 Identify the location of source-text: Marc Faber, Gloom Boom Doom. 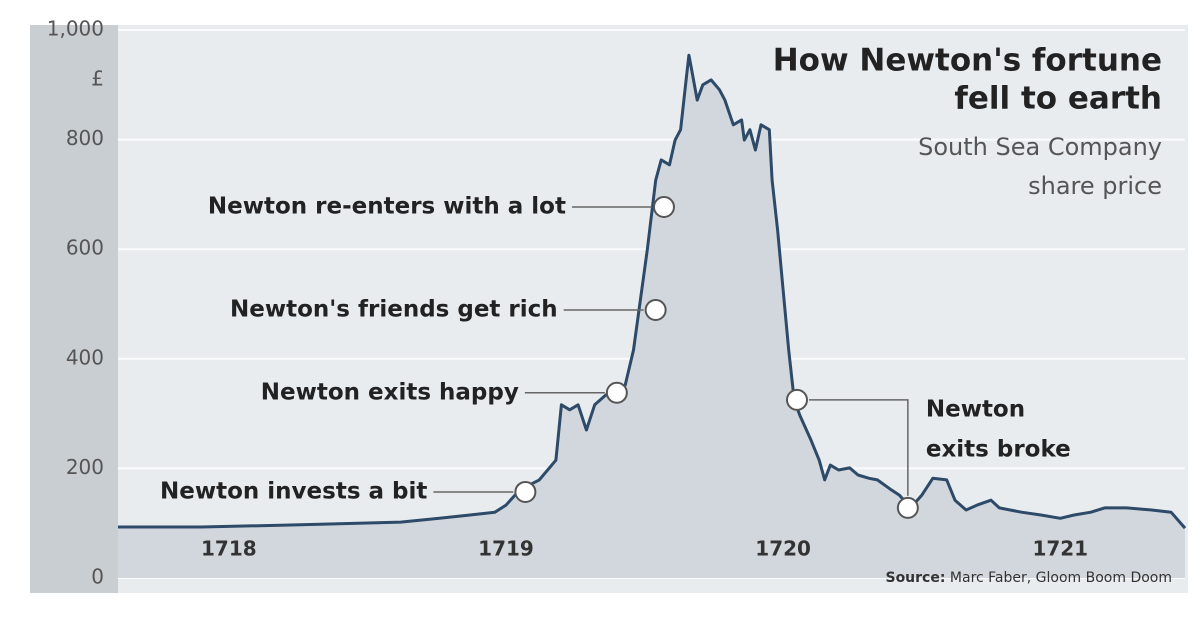
(1061, 578).